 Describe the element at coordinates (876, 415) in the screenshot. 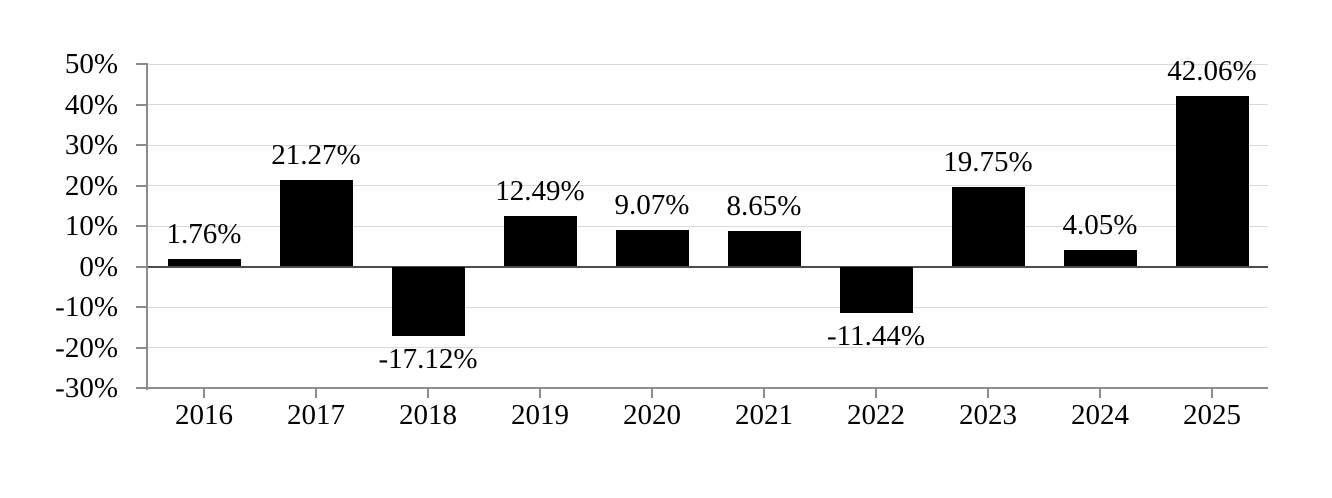

I see `x-tick-label: 2022` at that location.